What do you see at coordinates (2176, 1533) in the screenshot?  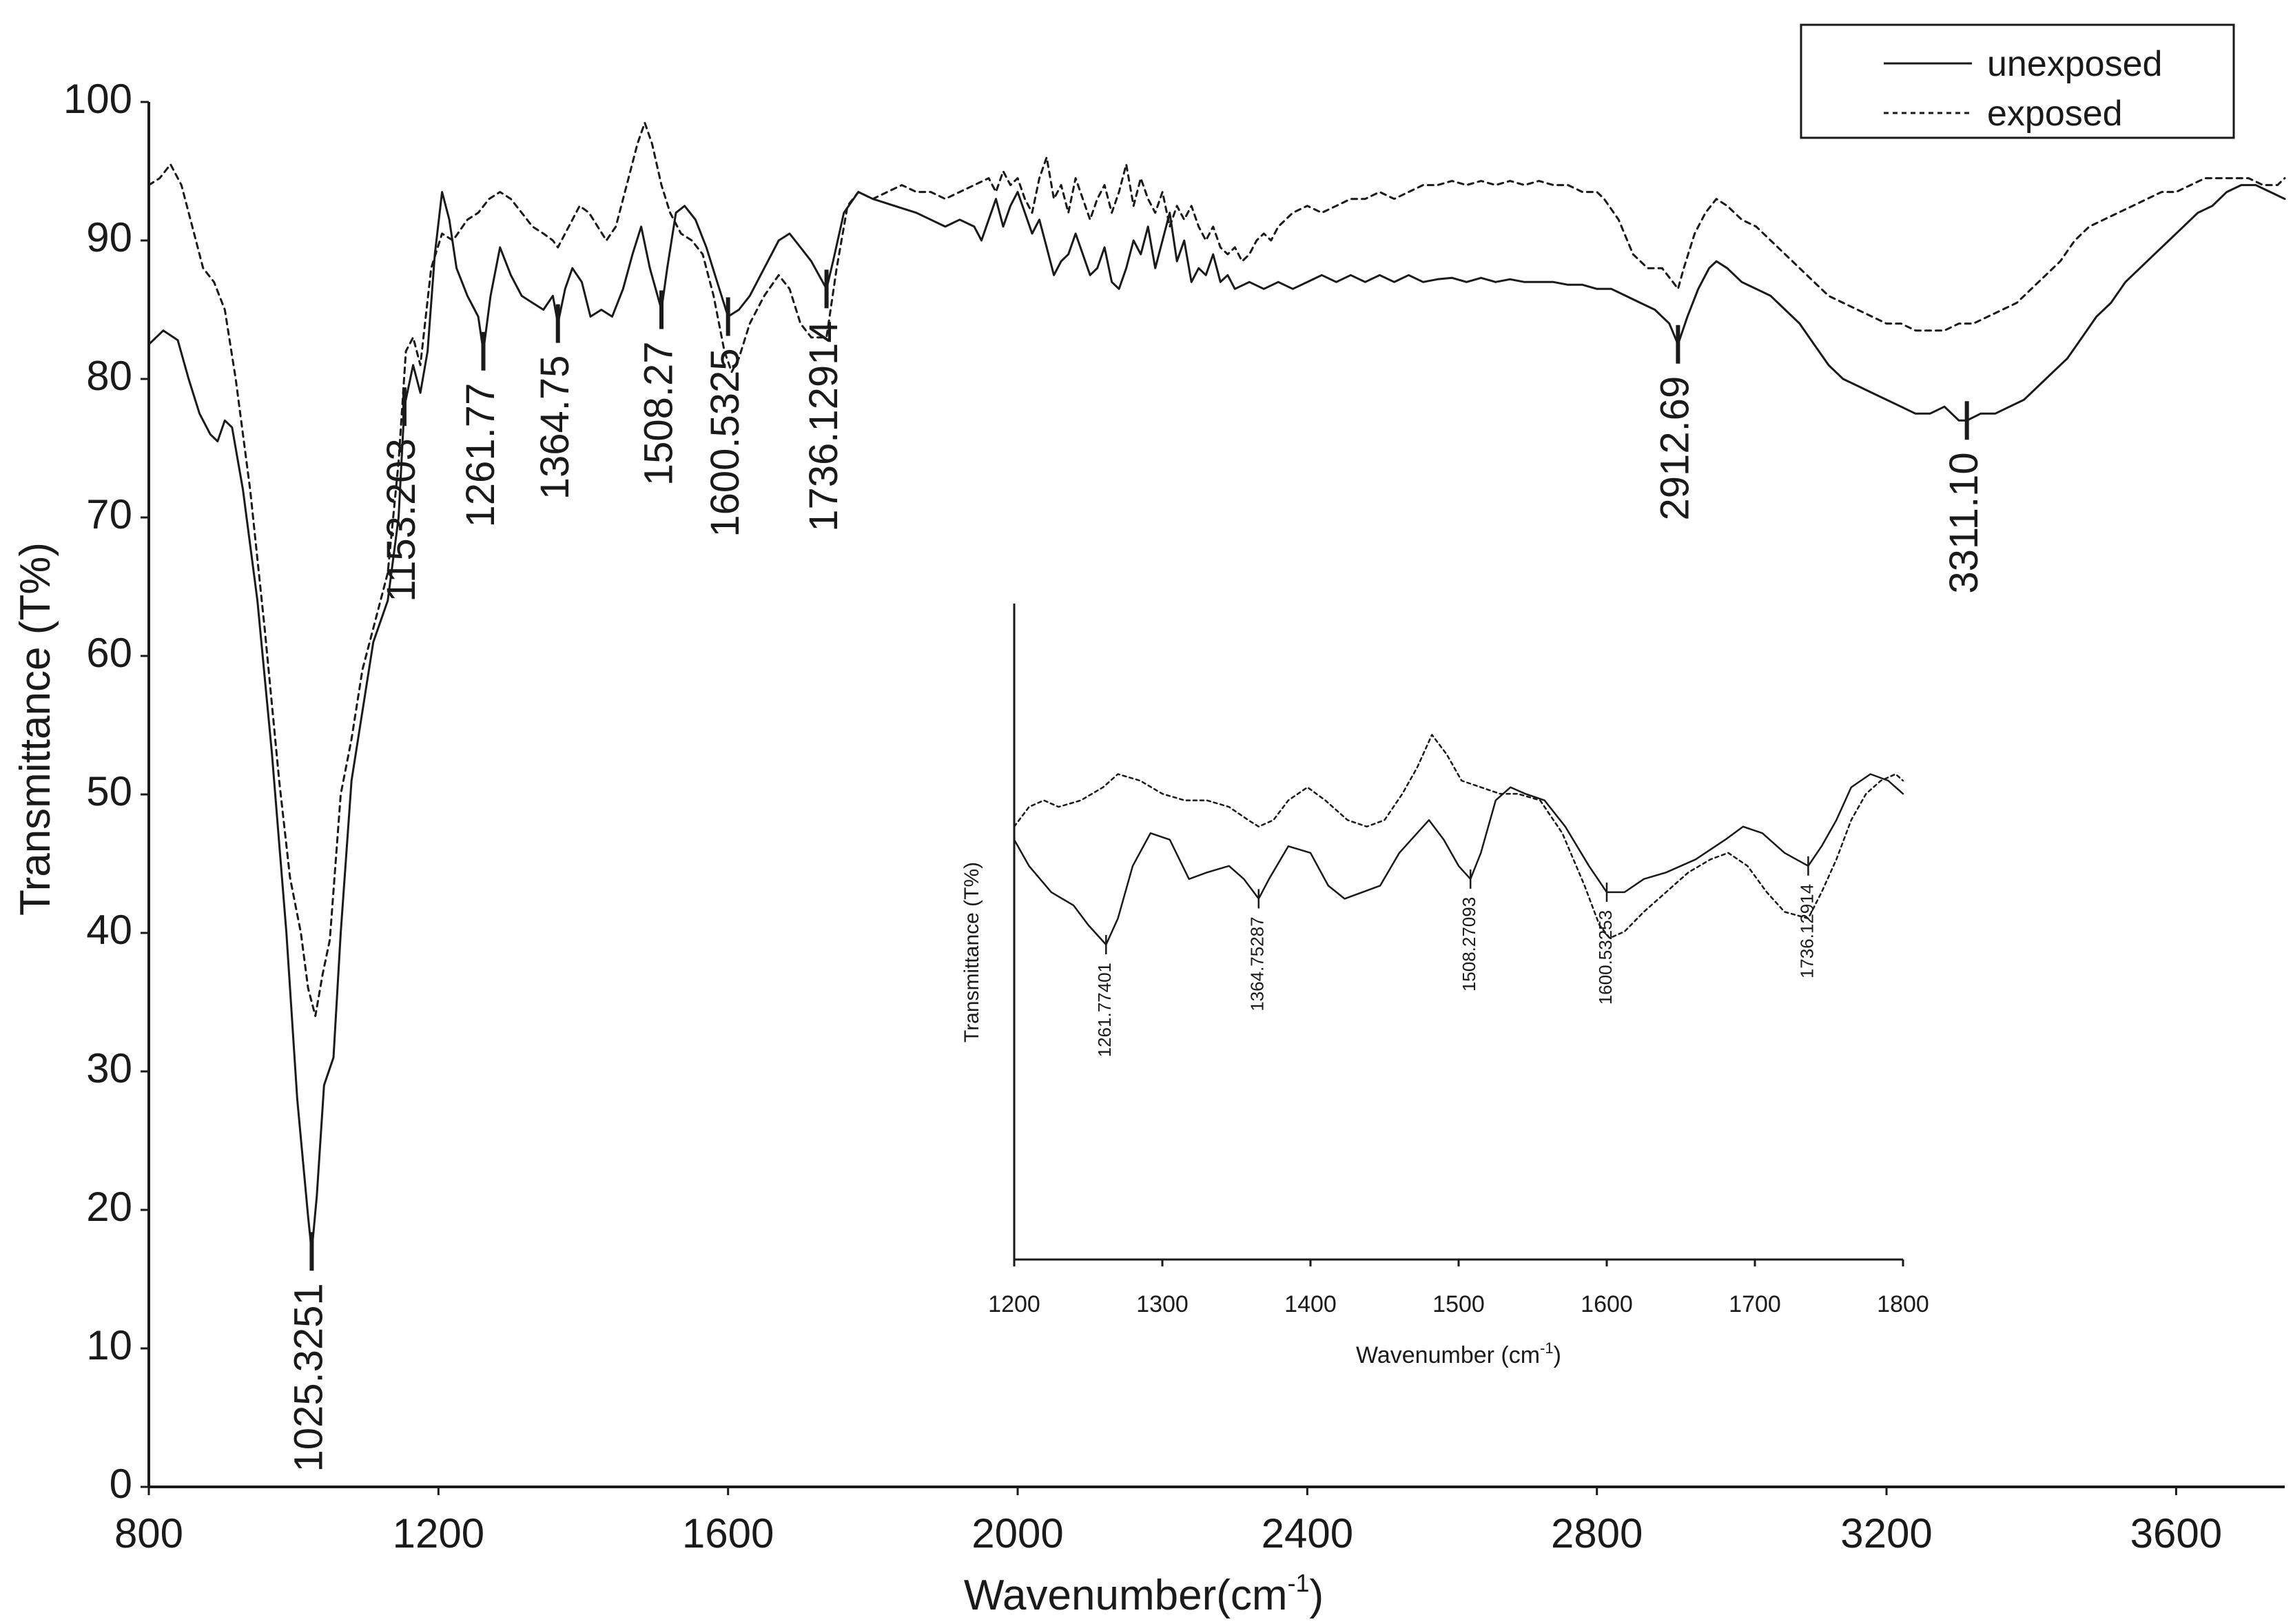 I see `main-x-tick-label: 3600` at bounding box center [2176, 1533].